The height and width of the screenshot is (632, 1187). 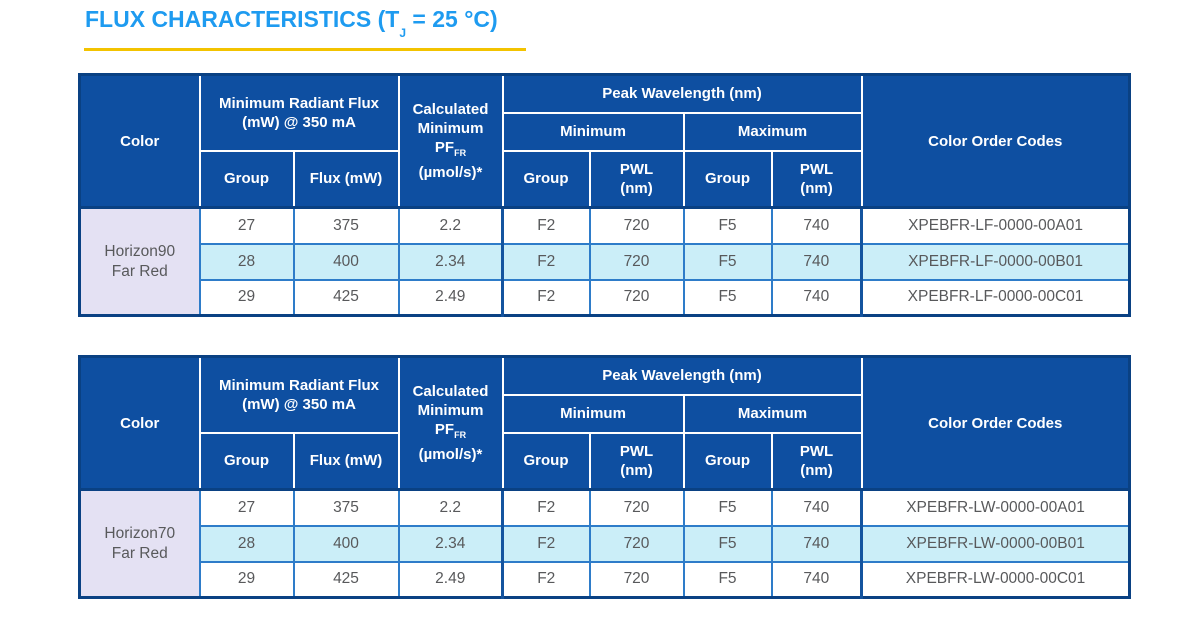 What do you see at coordinates (305, 49) in the screenshot?
I see `title-underline` at bounding box center [305, 49].